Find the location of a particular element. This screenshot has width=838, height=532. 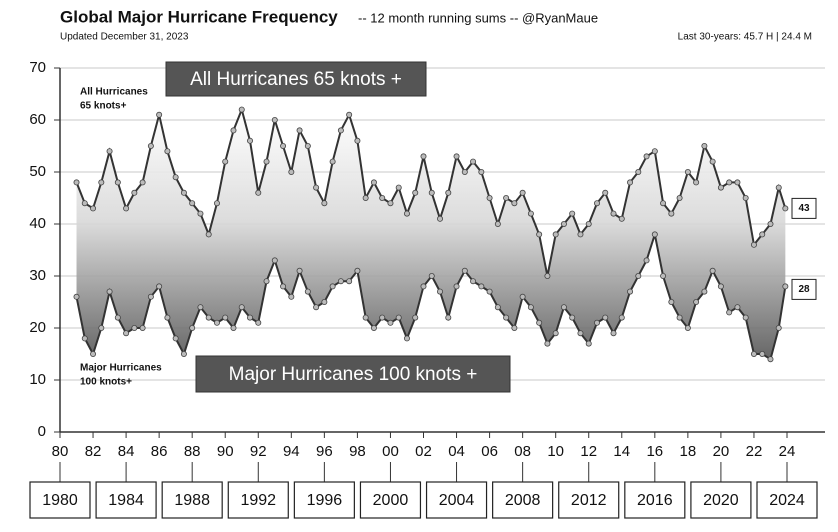

y-tick-label: 30 is located at coordinates (37, 275).